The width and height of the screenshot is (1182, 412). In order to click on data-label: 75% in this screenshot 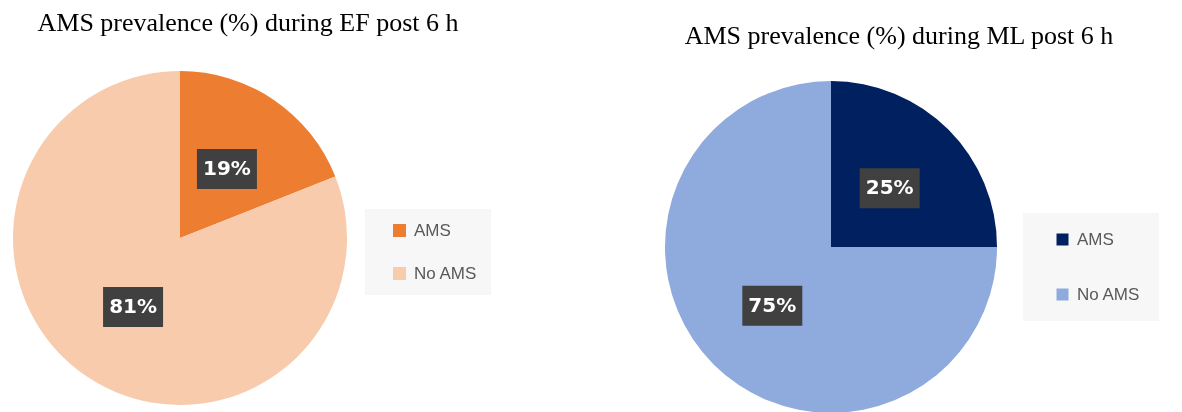, I will do `click(772, 304)`.